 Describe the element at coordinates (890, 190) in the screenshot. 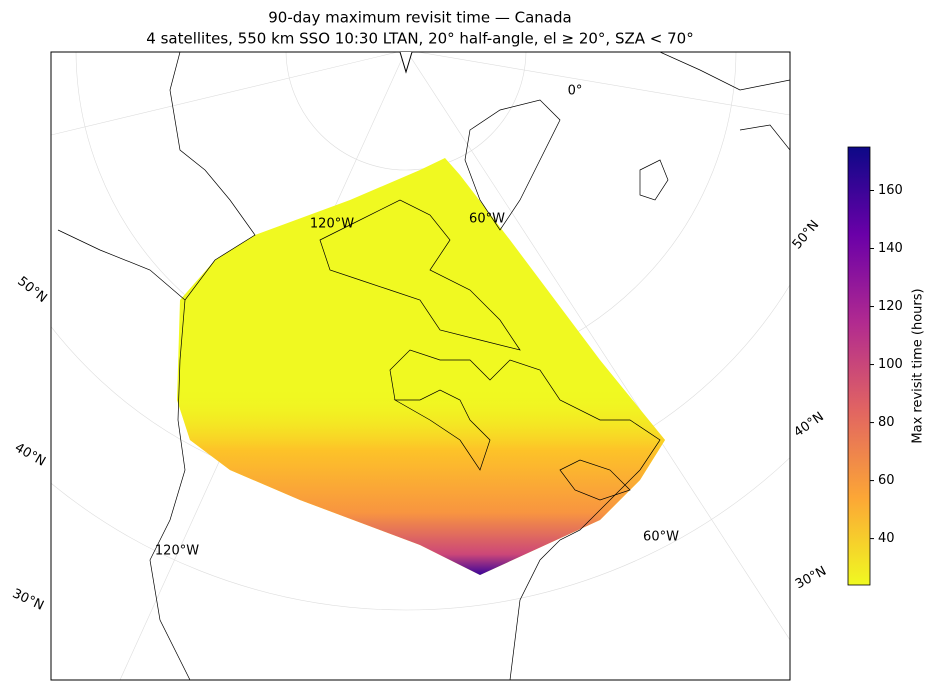

I see `colorbar-tick-label: 160` at that location.